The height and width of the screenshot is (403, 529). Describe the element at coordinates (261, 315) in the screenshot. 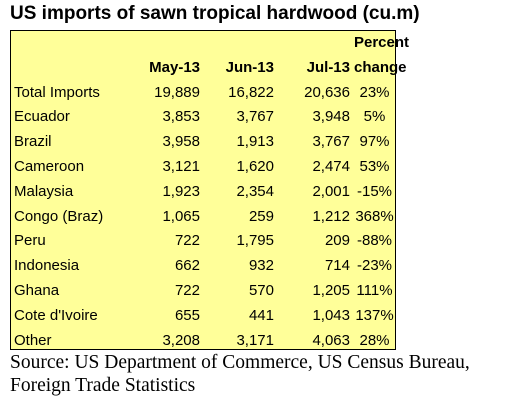

I see `cell-jun: 441` at that location.